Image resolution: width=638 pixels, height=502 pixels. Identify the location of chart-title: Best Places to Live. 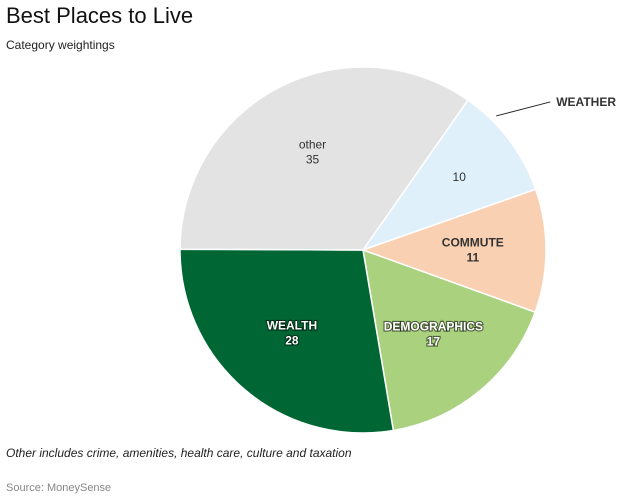
(100, 15).